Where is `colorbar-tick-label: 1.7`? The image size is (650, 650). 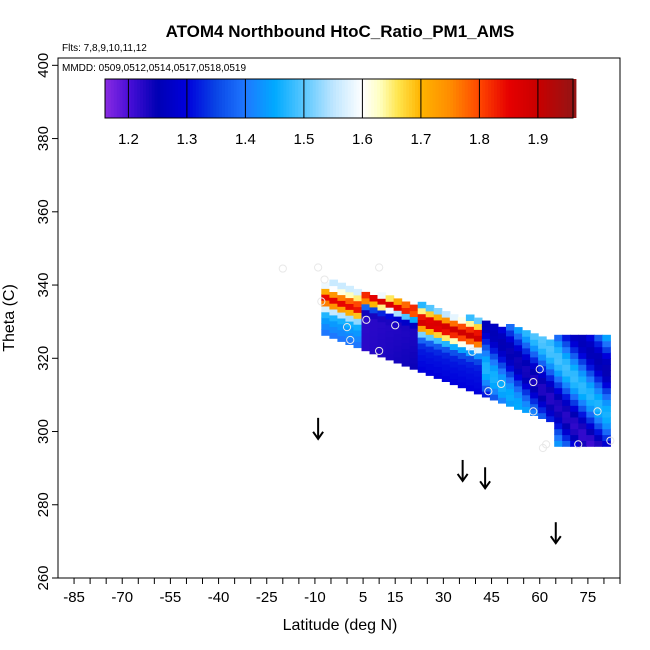 colorbar-tick-label: 1.7 is located at coordinates (420, 139).